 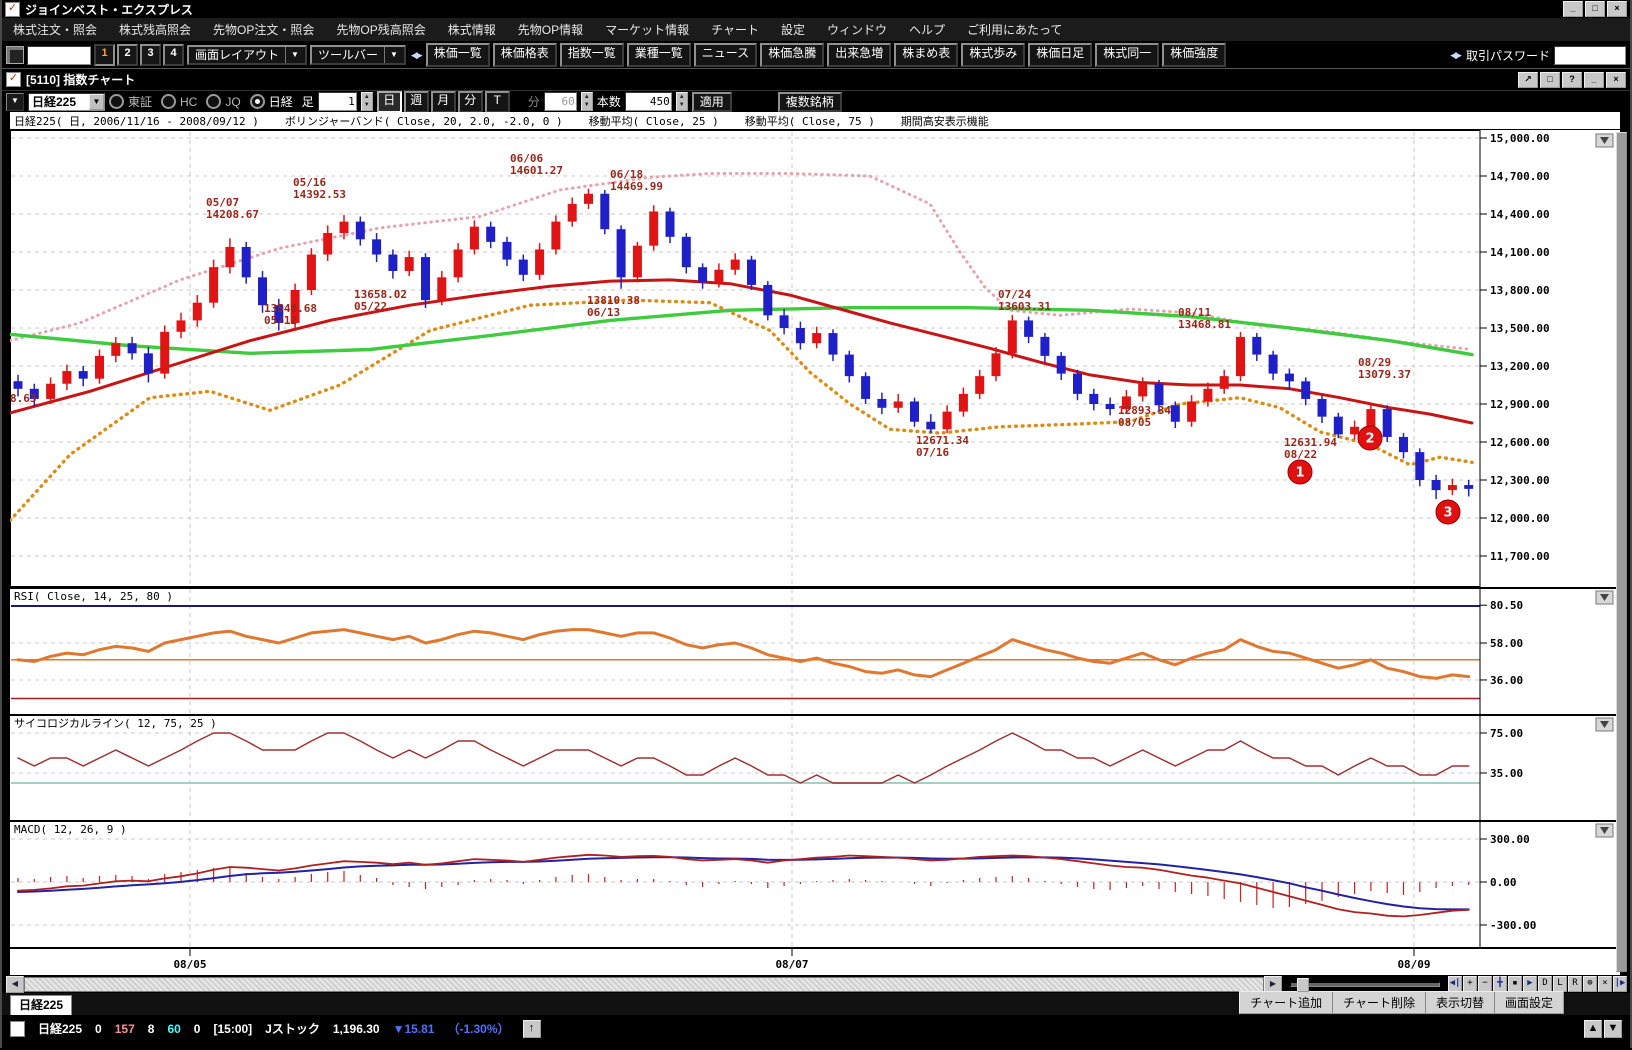 What do you see at coordinates (531, 1028) in the screenshot?
I see `up-arrow-button: ↑` at bounding box center [531, 1028].